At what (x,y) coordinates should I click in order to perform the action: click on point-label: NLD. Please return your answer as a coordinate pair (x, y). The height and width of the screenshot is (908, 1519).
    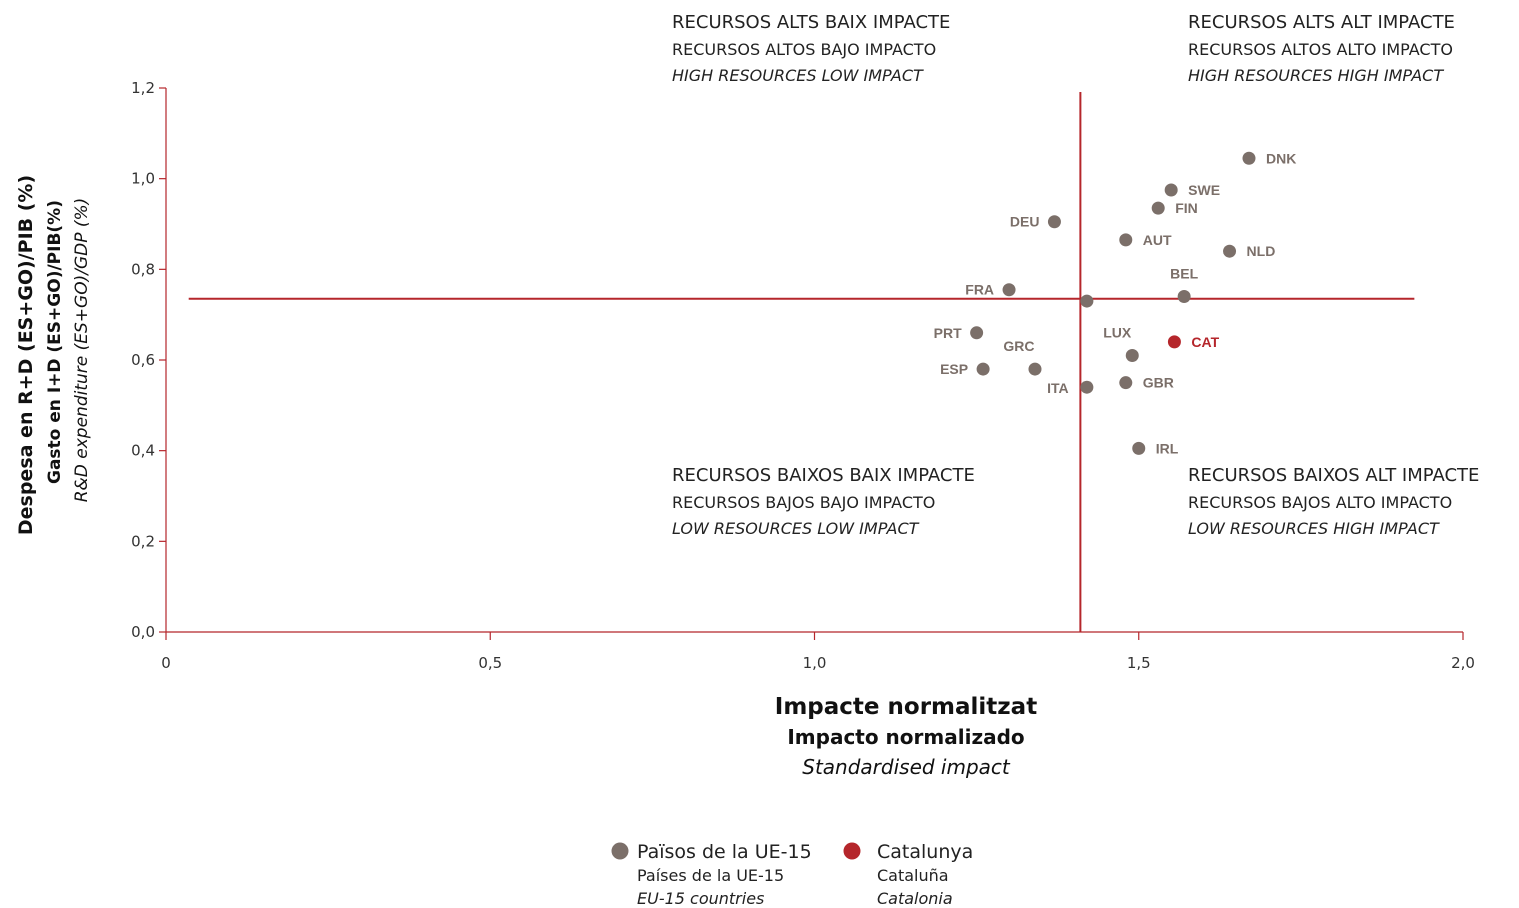
    Looking at the image, I should click on (1261, 251).